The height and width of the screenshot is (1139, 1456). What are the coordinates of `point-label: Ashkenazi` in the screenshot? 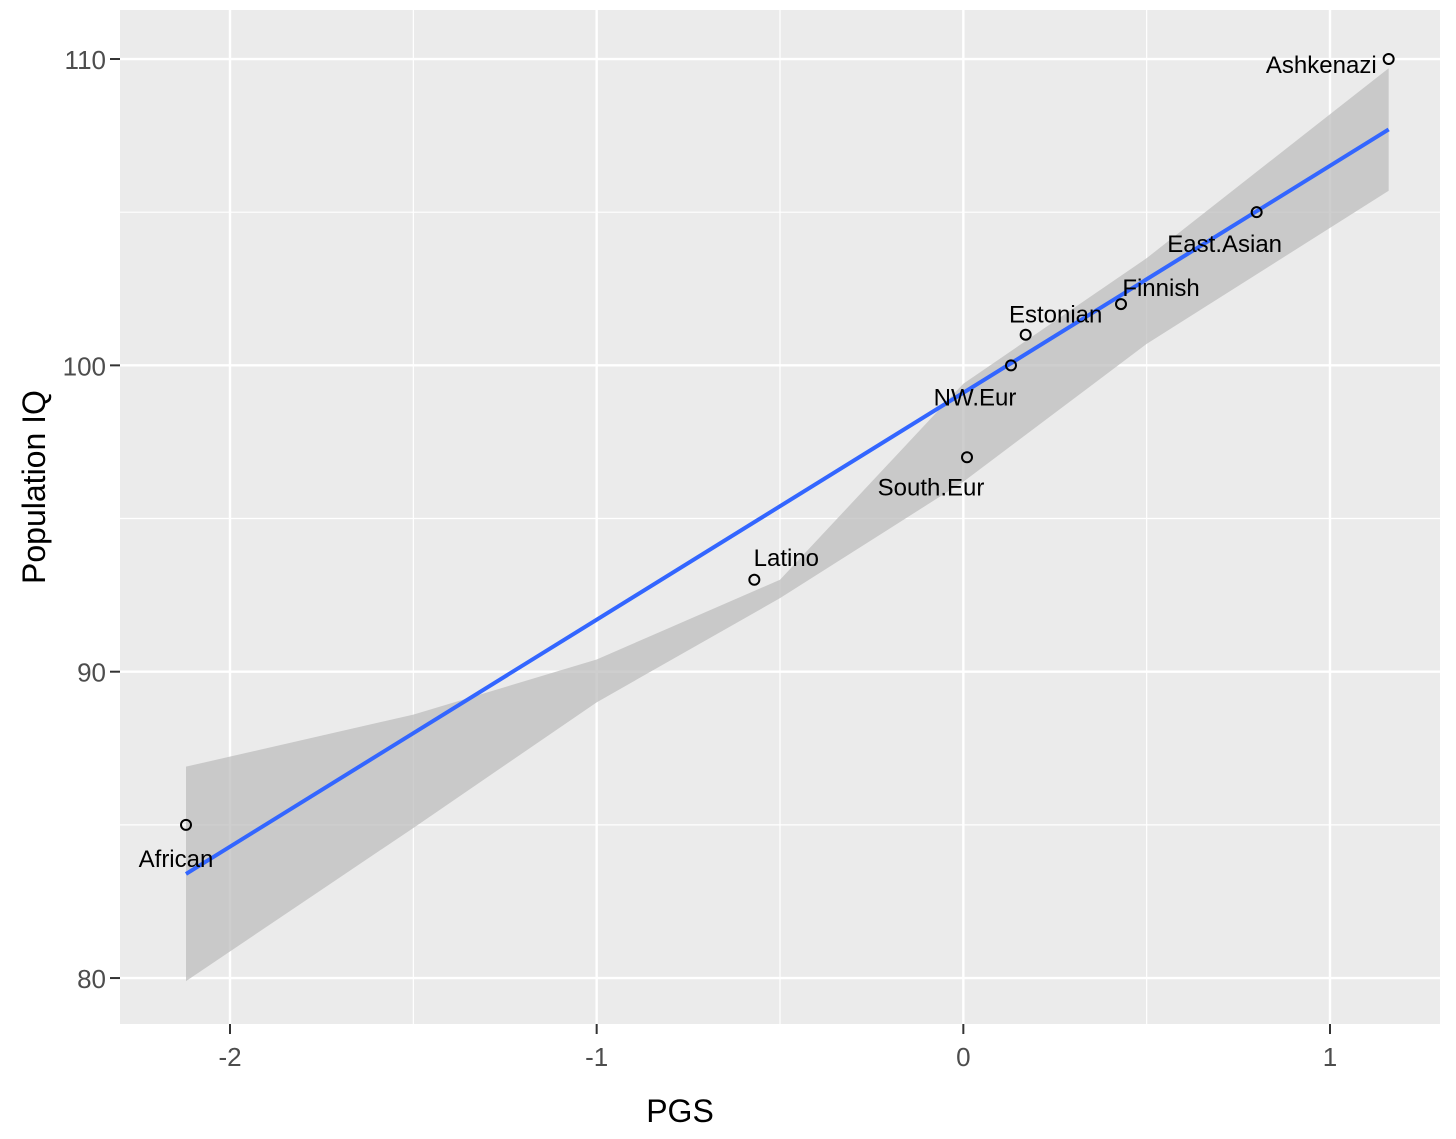 It's located at (1321, 65).